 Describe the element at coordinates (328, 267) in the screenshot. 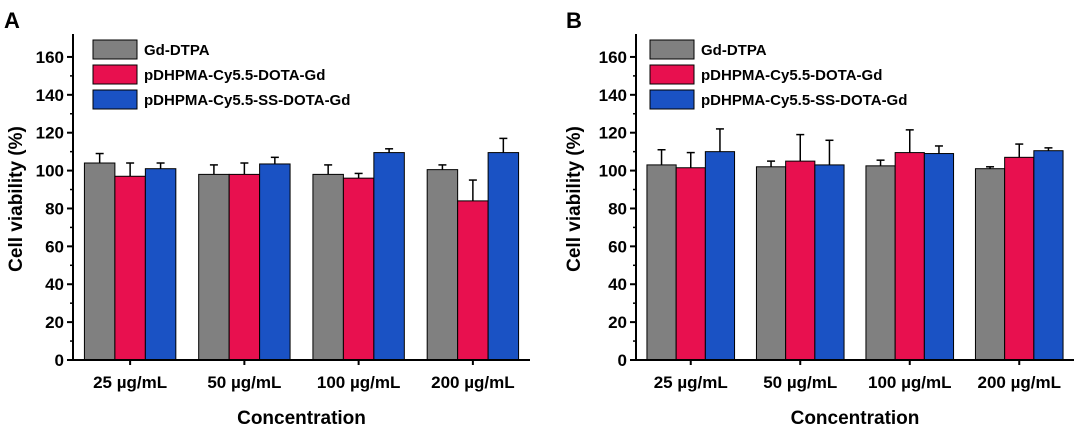

I see `panel-a-bar-s0-c2` at that location.